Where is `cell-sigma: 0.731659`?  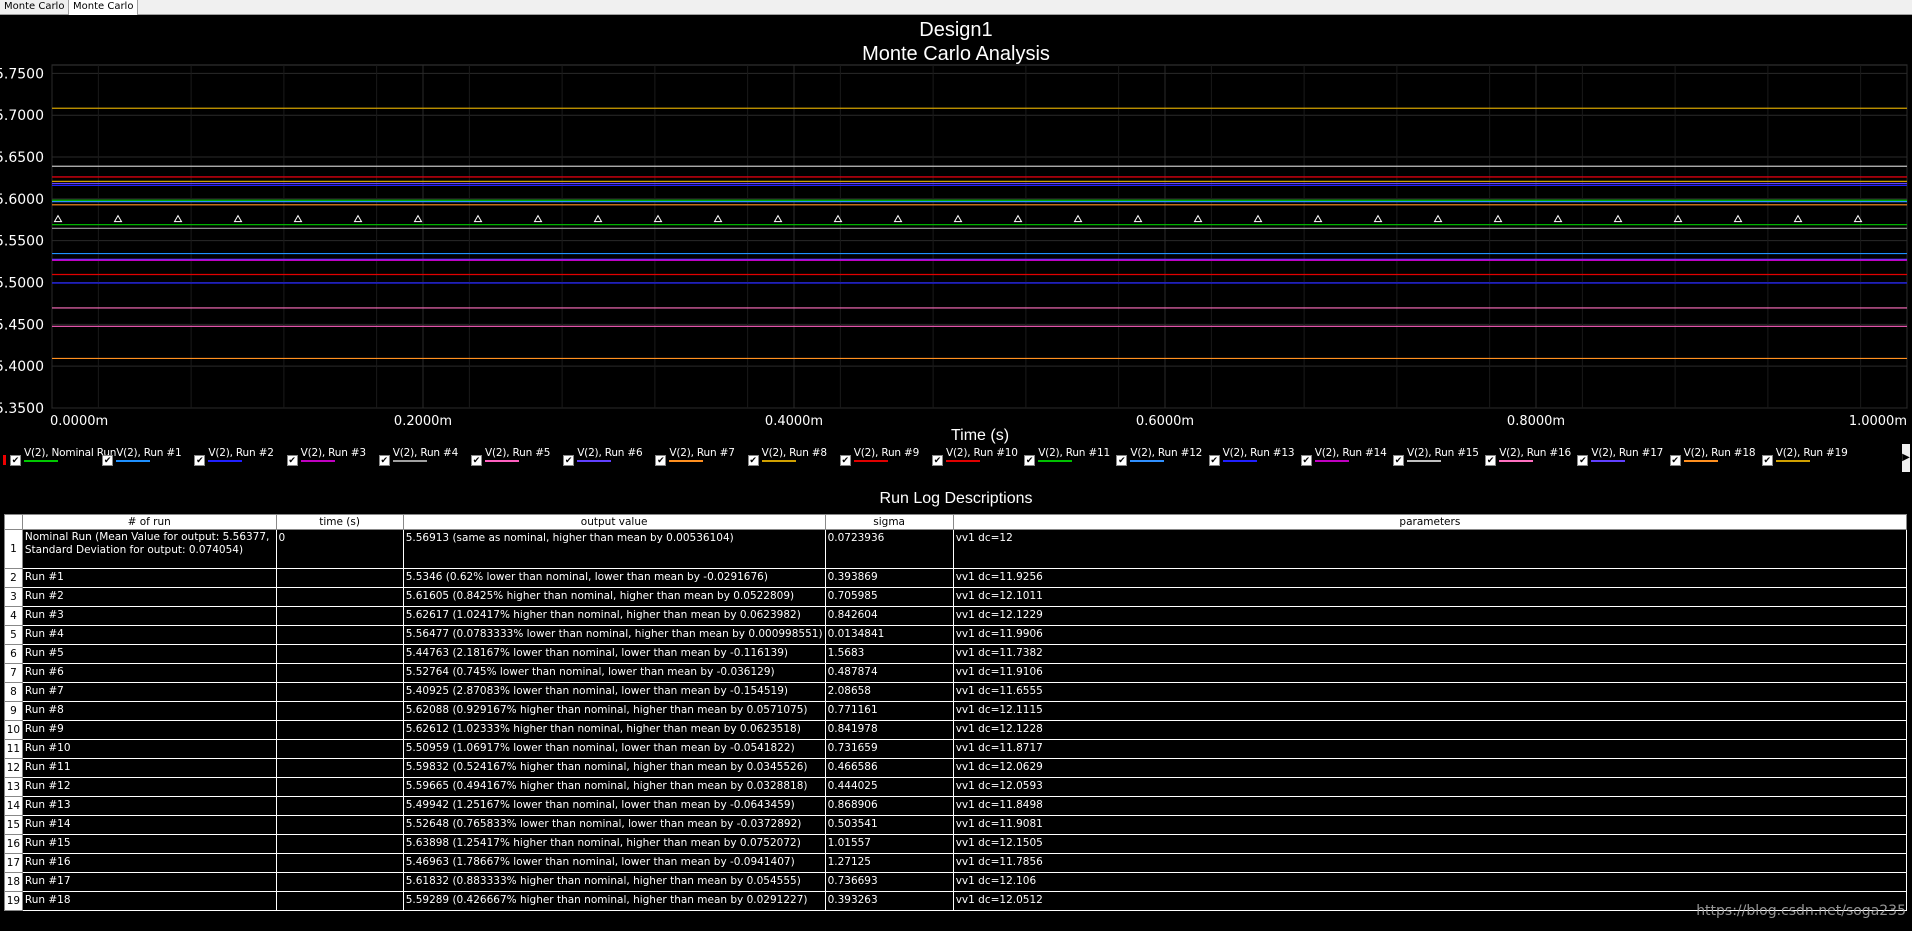
cell-sigma: 0.731659 is located at coordinates (889, 749).